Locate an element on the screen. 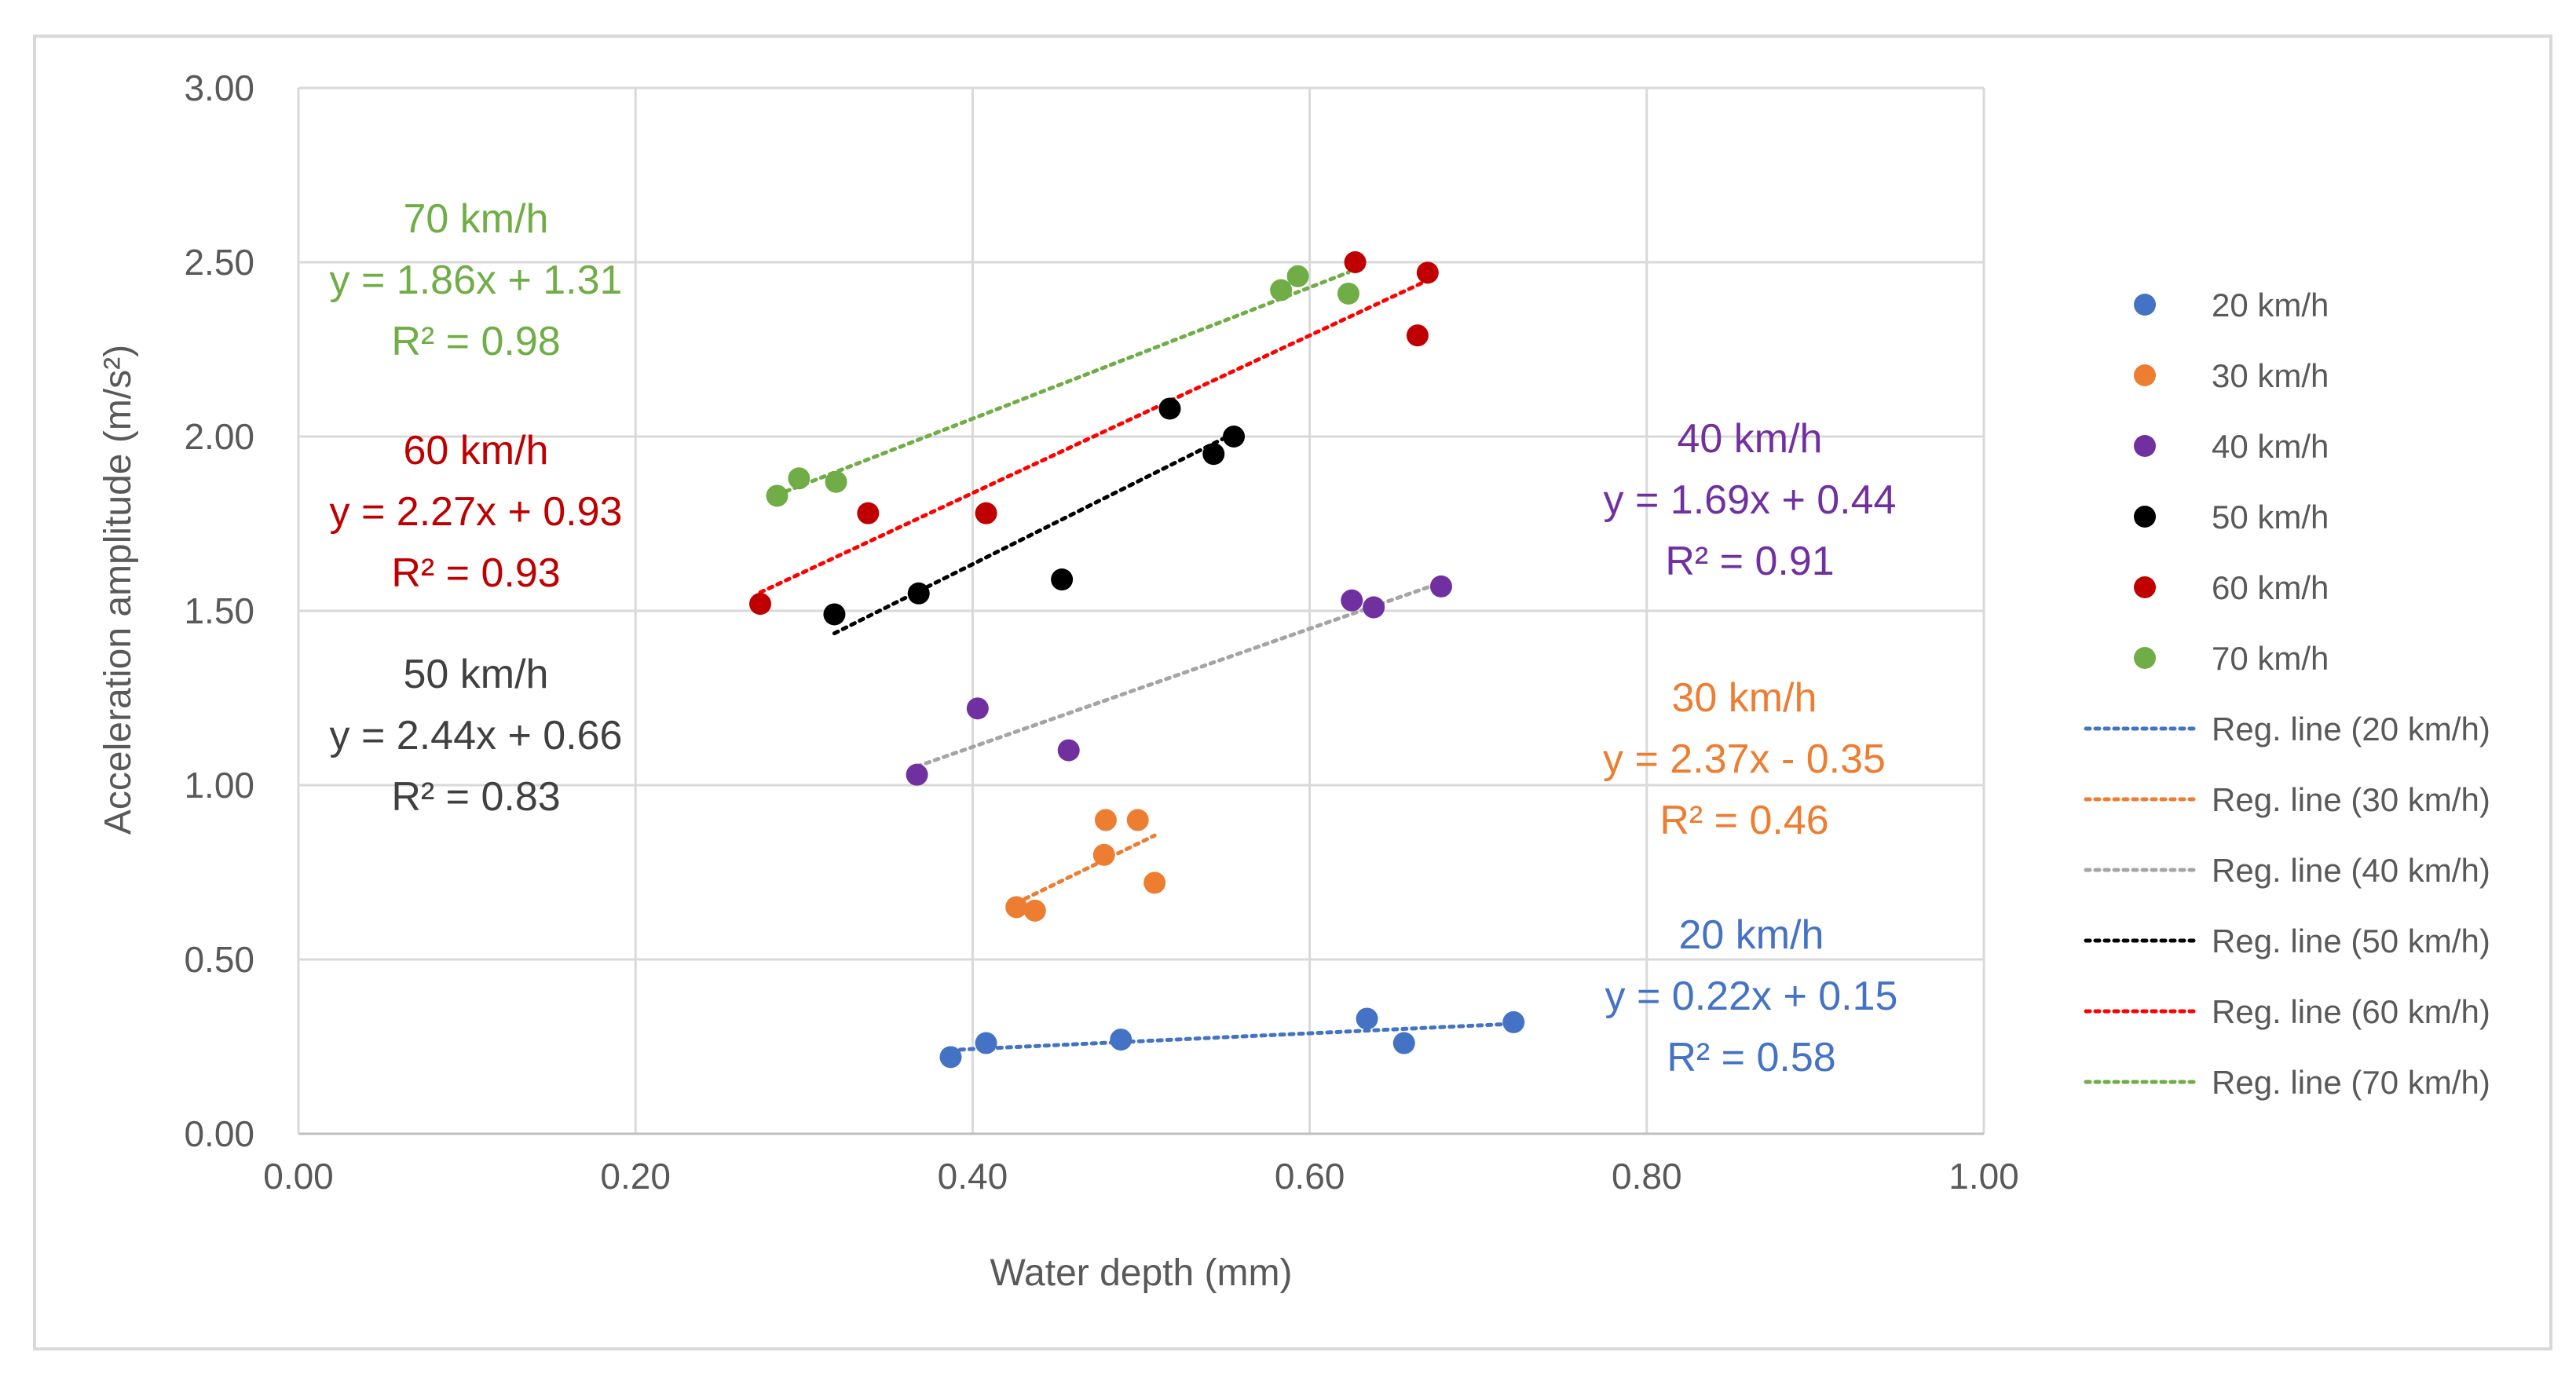  annotation-50-km-h: 50 km/h y = 2.44x + 0.66 R² = 0.83 is located at coordinates (476, 736).